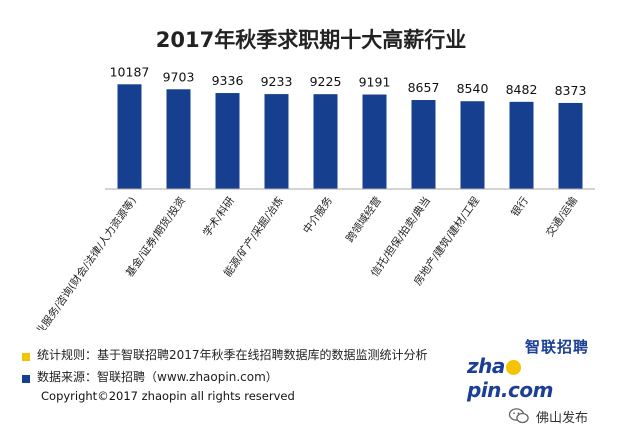  Describe the element at coordinates (473, 88) in the screenshot. I see `value-label-8: 8540` at that location.